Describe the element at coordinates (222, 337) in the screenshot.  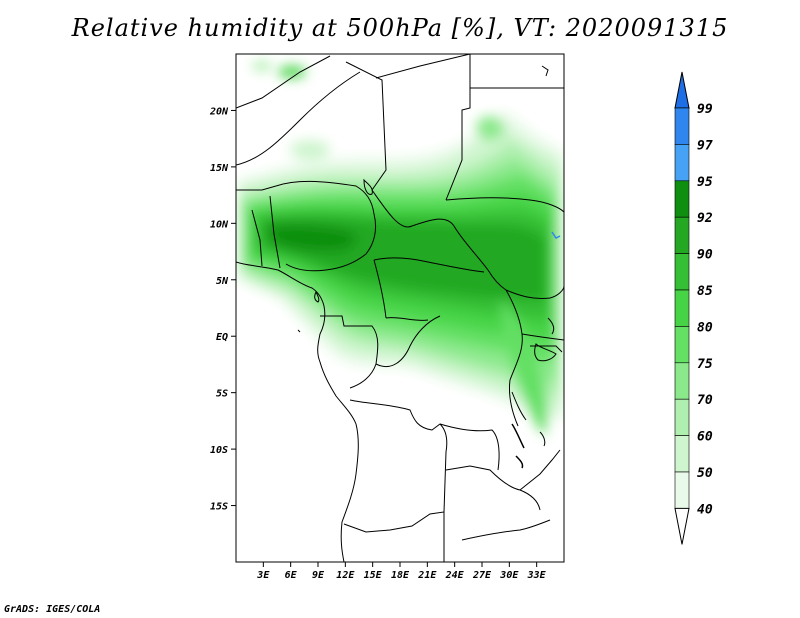
I see `lat-tick-label: EQ` at that location.